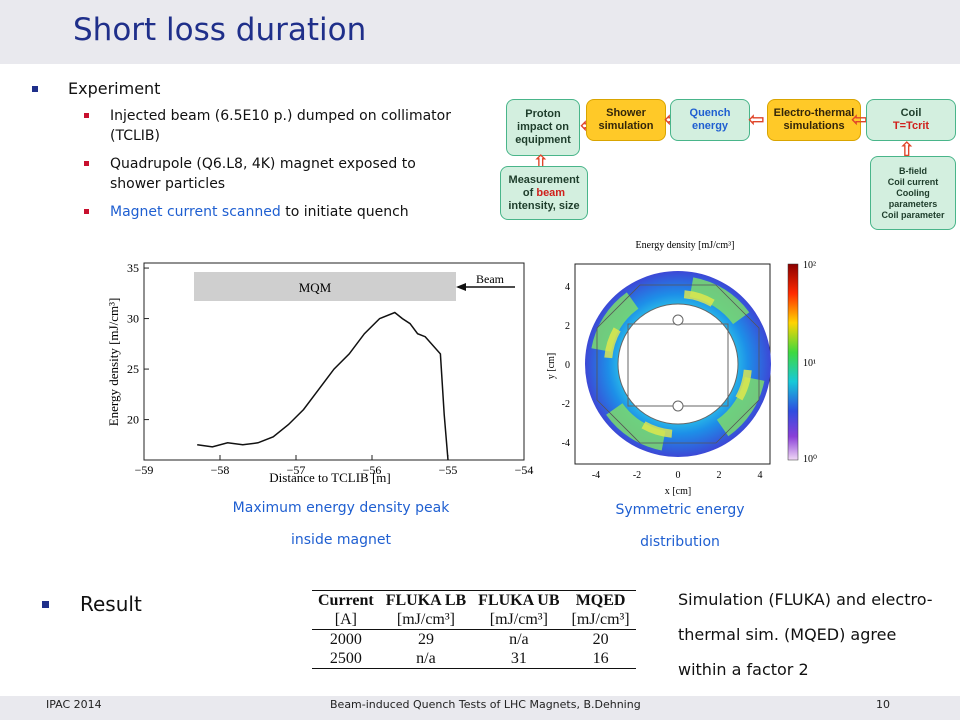 The height and width of the screenshot is (720, 960). Describe the element at coordinates (344, 212) in the screenshot. I see `current-scan-rest: to initiate quench` at that location.